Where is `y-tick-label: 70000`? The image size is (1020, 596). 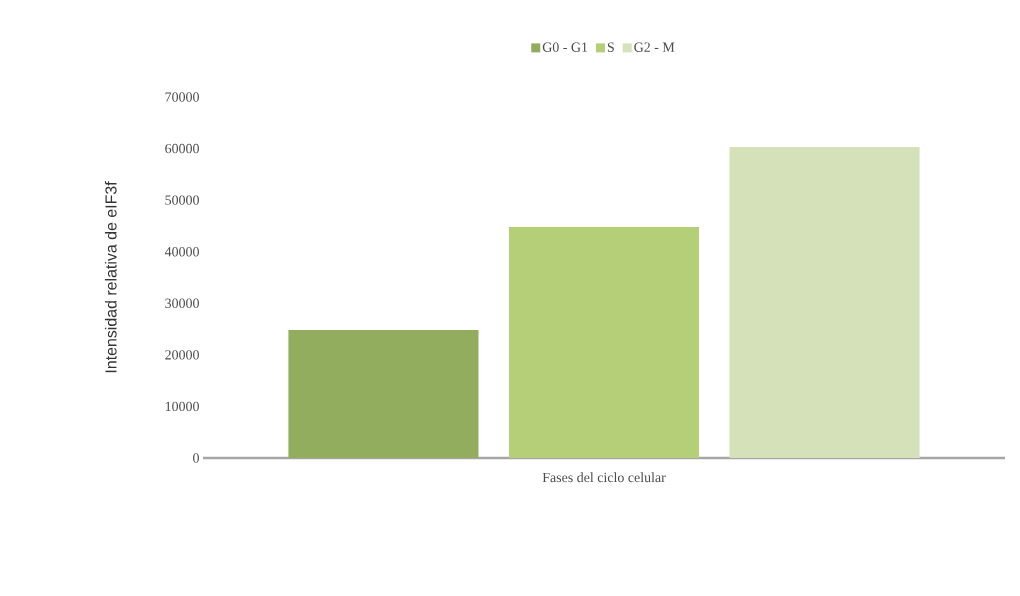 y-tick-label: 70000 is located at coordinates (182, 97).